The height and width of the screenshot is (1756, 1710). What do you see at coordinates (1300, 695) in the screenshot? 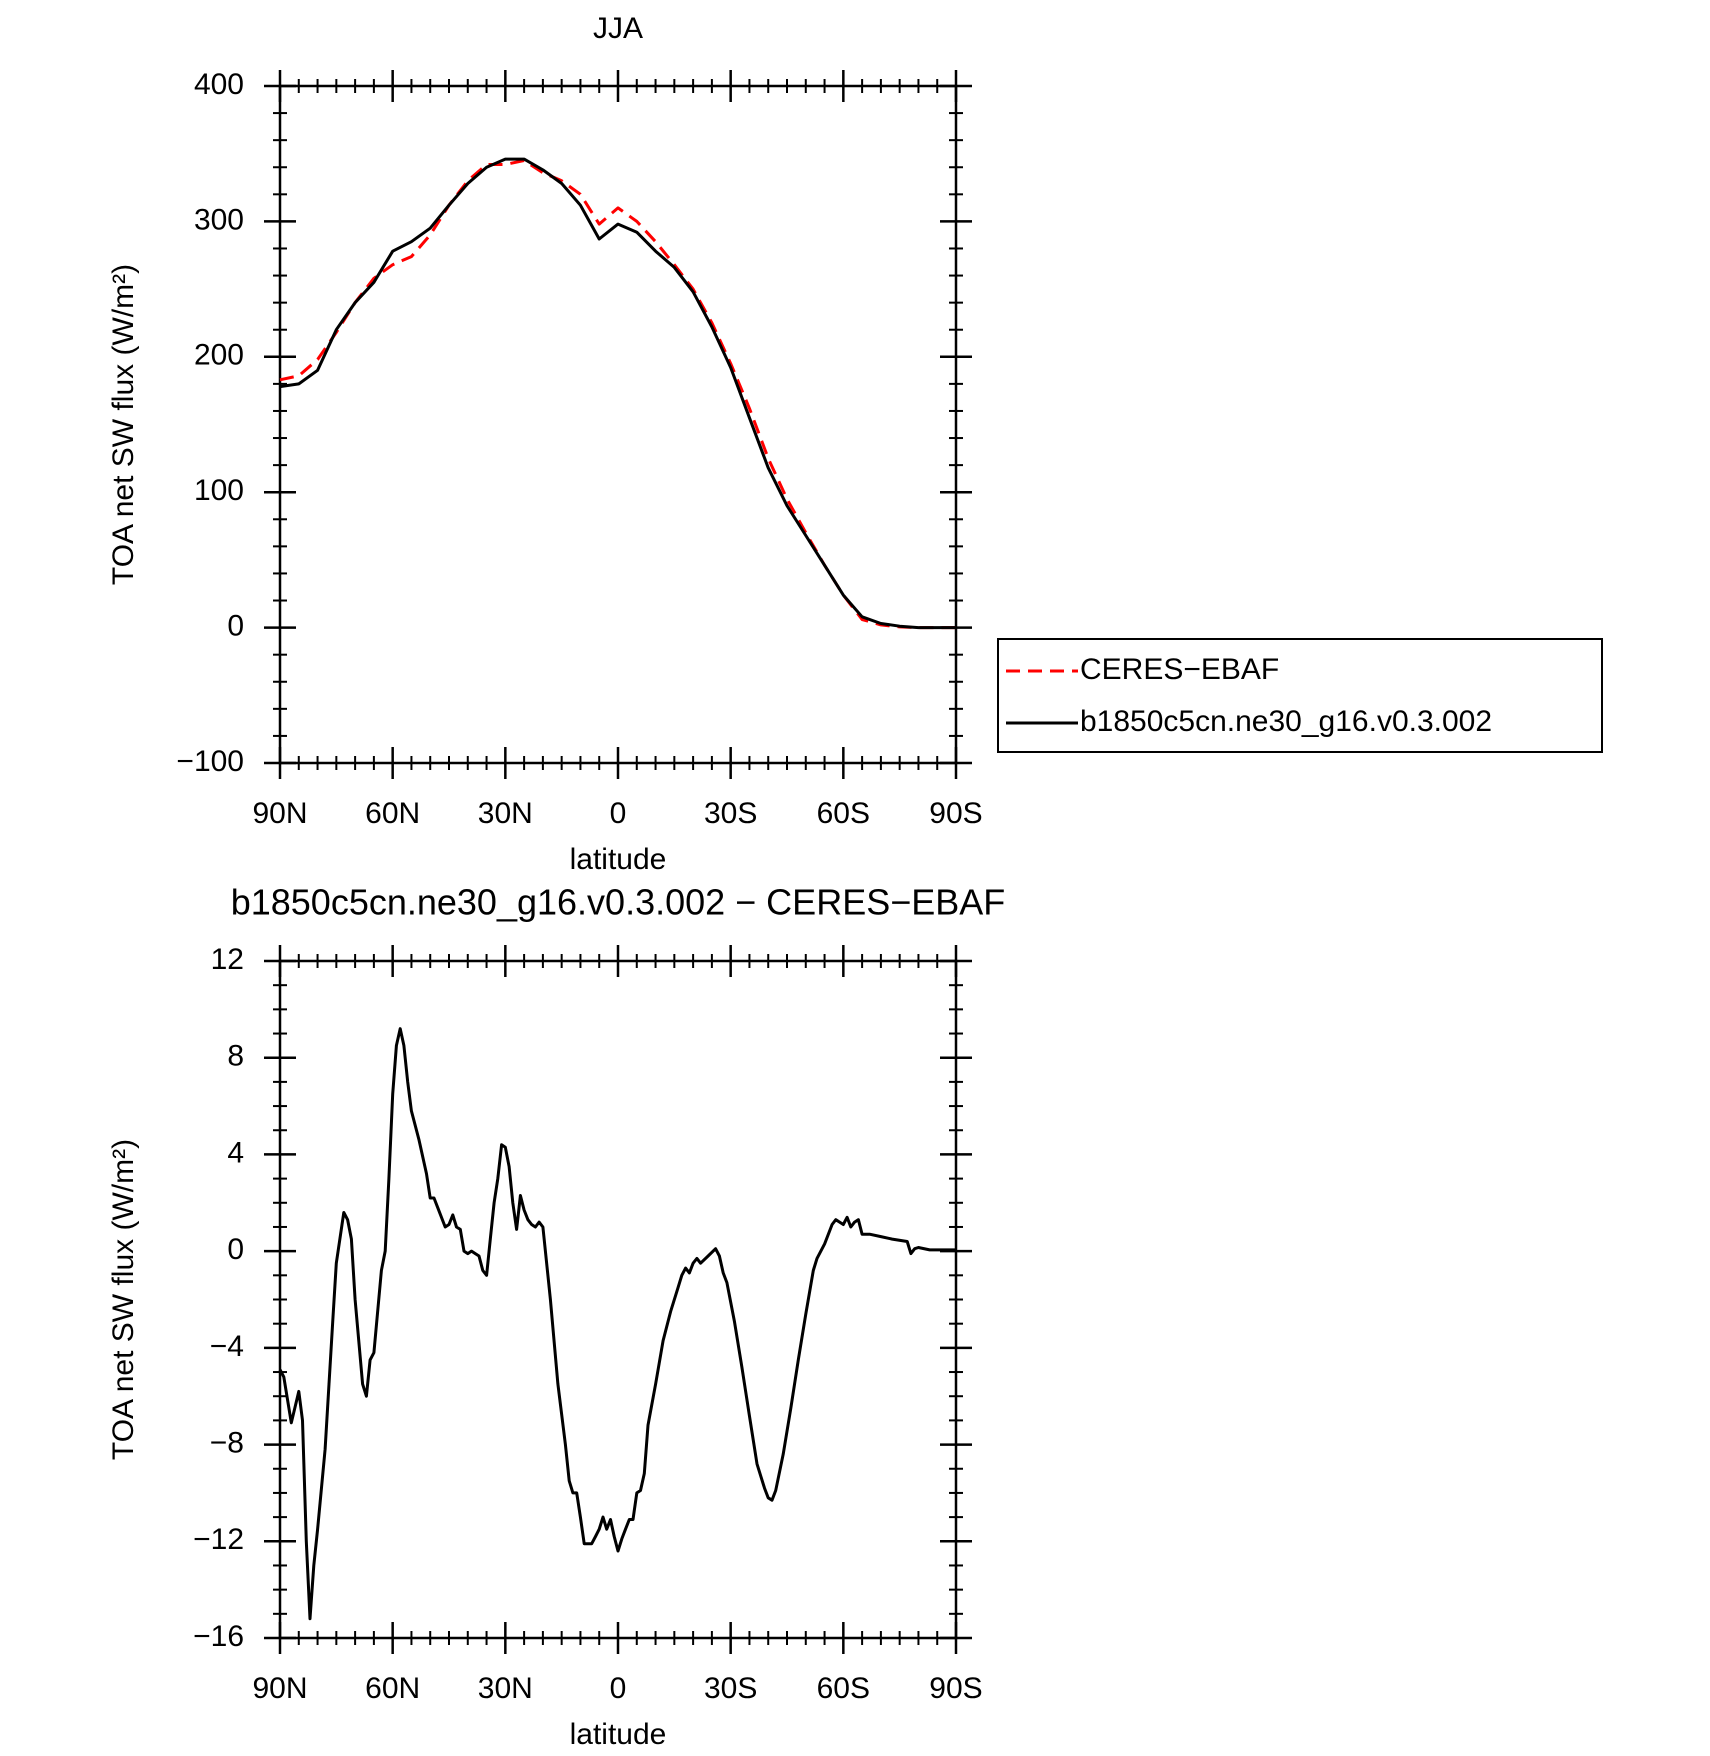
I see `legend-box` at bounding box center [1300, 695].